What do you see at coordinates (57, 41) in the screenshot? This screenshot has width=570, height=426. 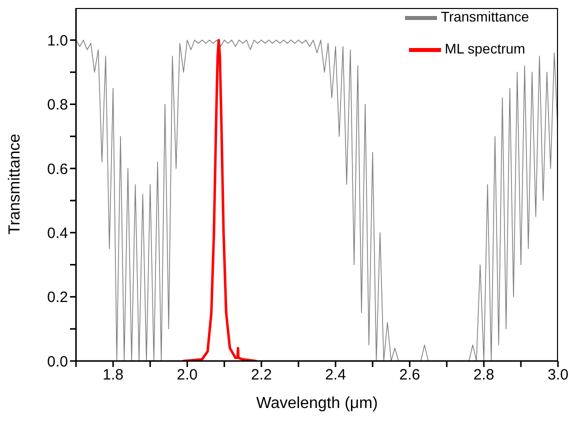 I see `y-tick-label: 1.0` at bounding box center [57, 41].